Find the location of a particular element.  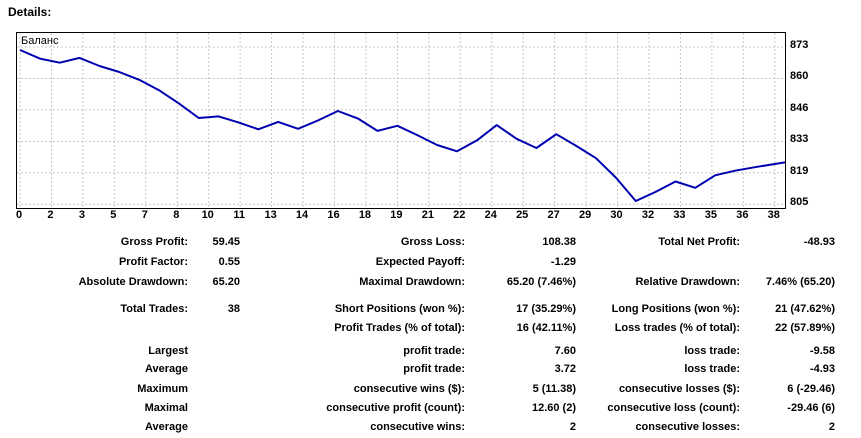

stat-label: consecutive wins ($): is located at coordinates (409, 389).